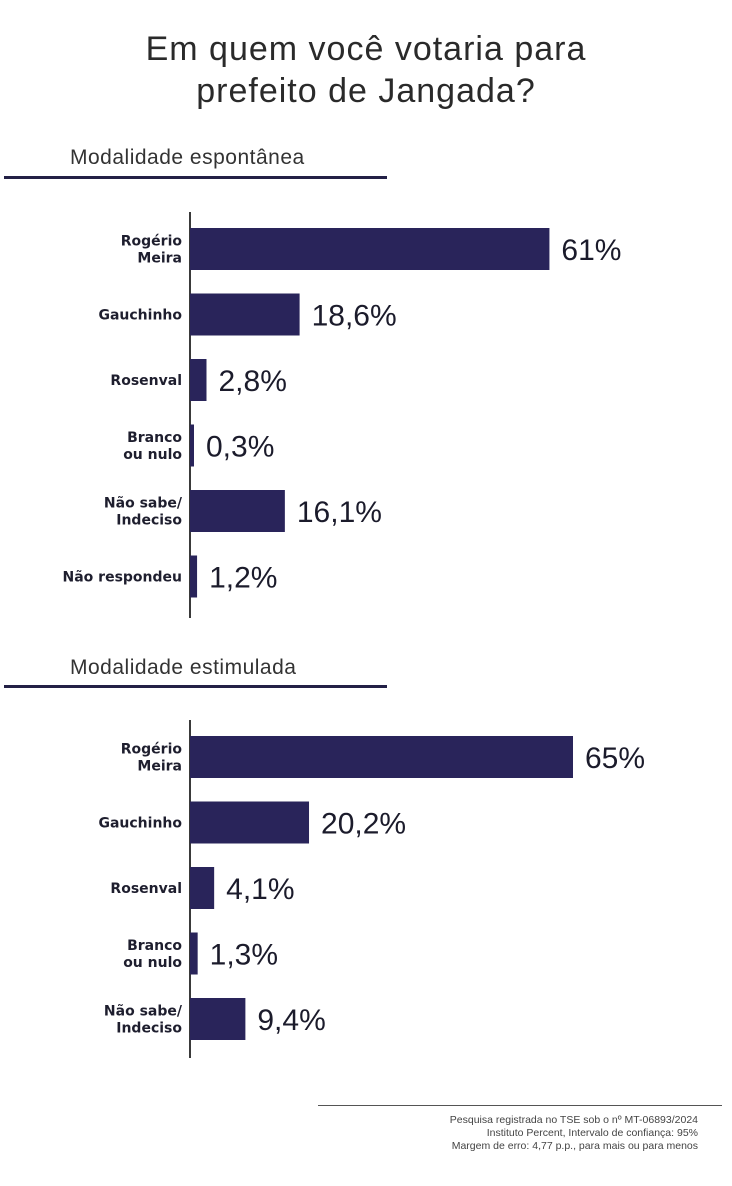  What do you see at coordinates (366, 49) in the screenshot?
I see `chart-title-line-1: Em quem você votaria para` at bounding box center [366, 49].